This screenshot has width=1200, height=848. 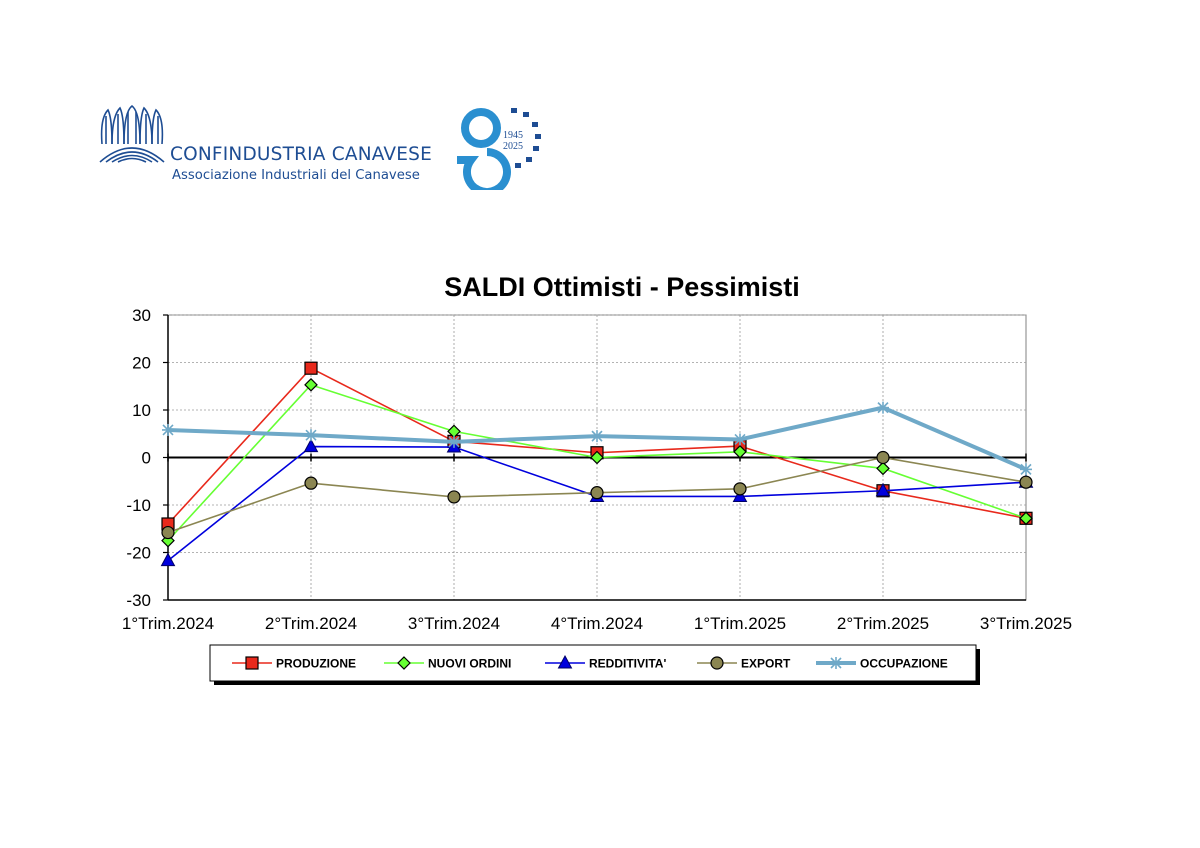 What do you see at coordinates (296, 175) in the screenshot?
I see `org-subtitle: Associazione Industriali del Canavese` at bounding box center [296, 175].